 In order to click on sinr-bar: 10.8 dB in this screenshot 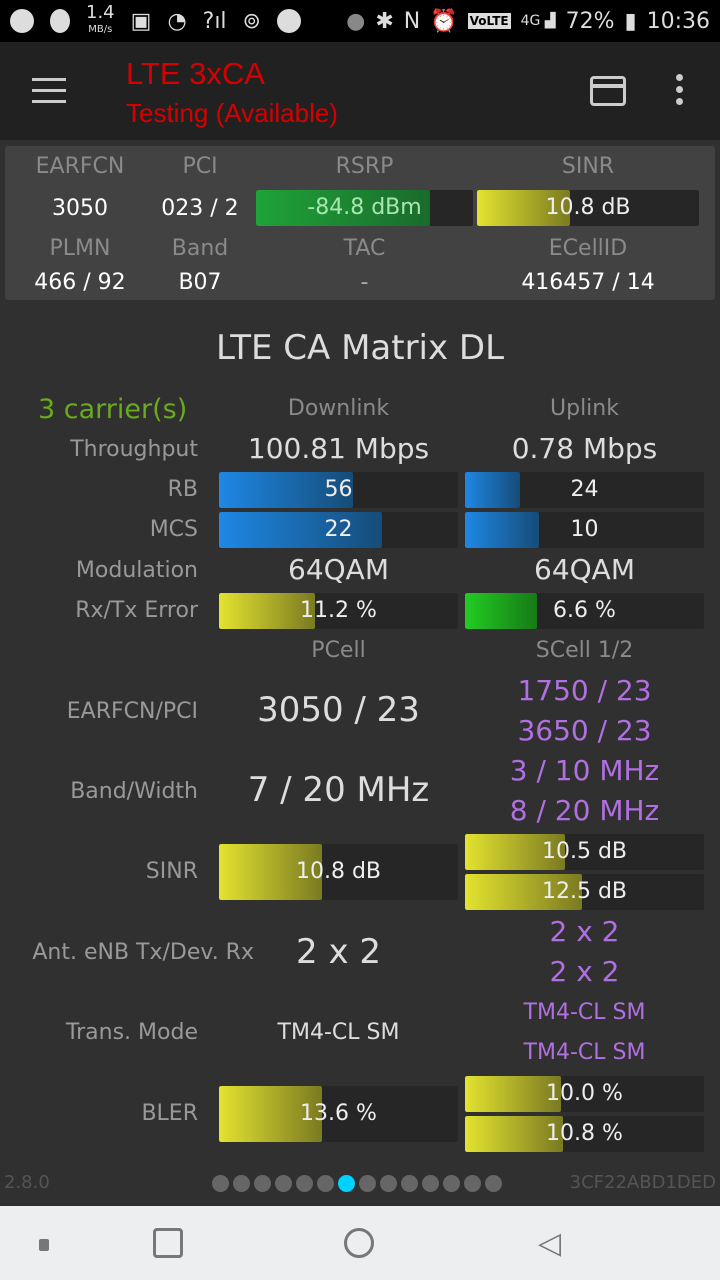, I will do `click(588, 208)`.